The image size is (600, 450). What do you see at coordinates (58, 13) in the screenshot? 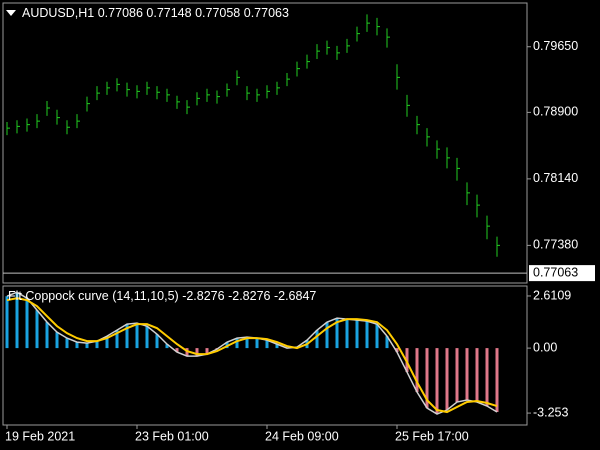
I see `symbol: AUDUSD,H1` at bounding box center [58, 13].